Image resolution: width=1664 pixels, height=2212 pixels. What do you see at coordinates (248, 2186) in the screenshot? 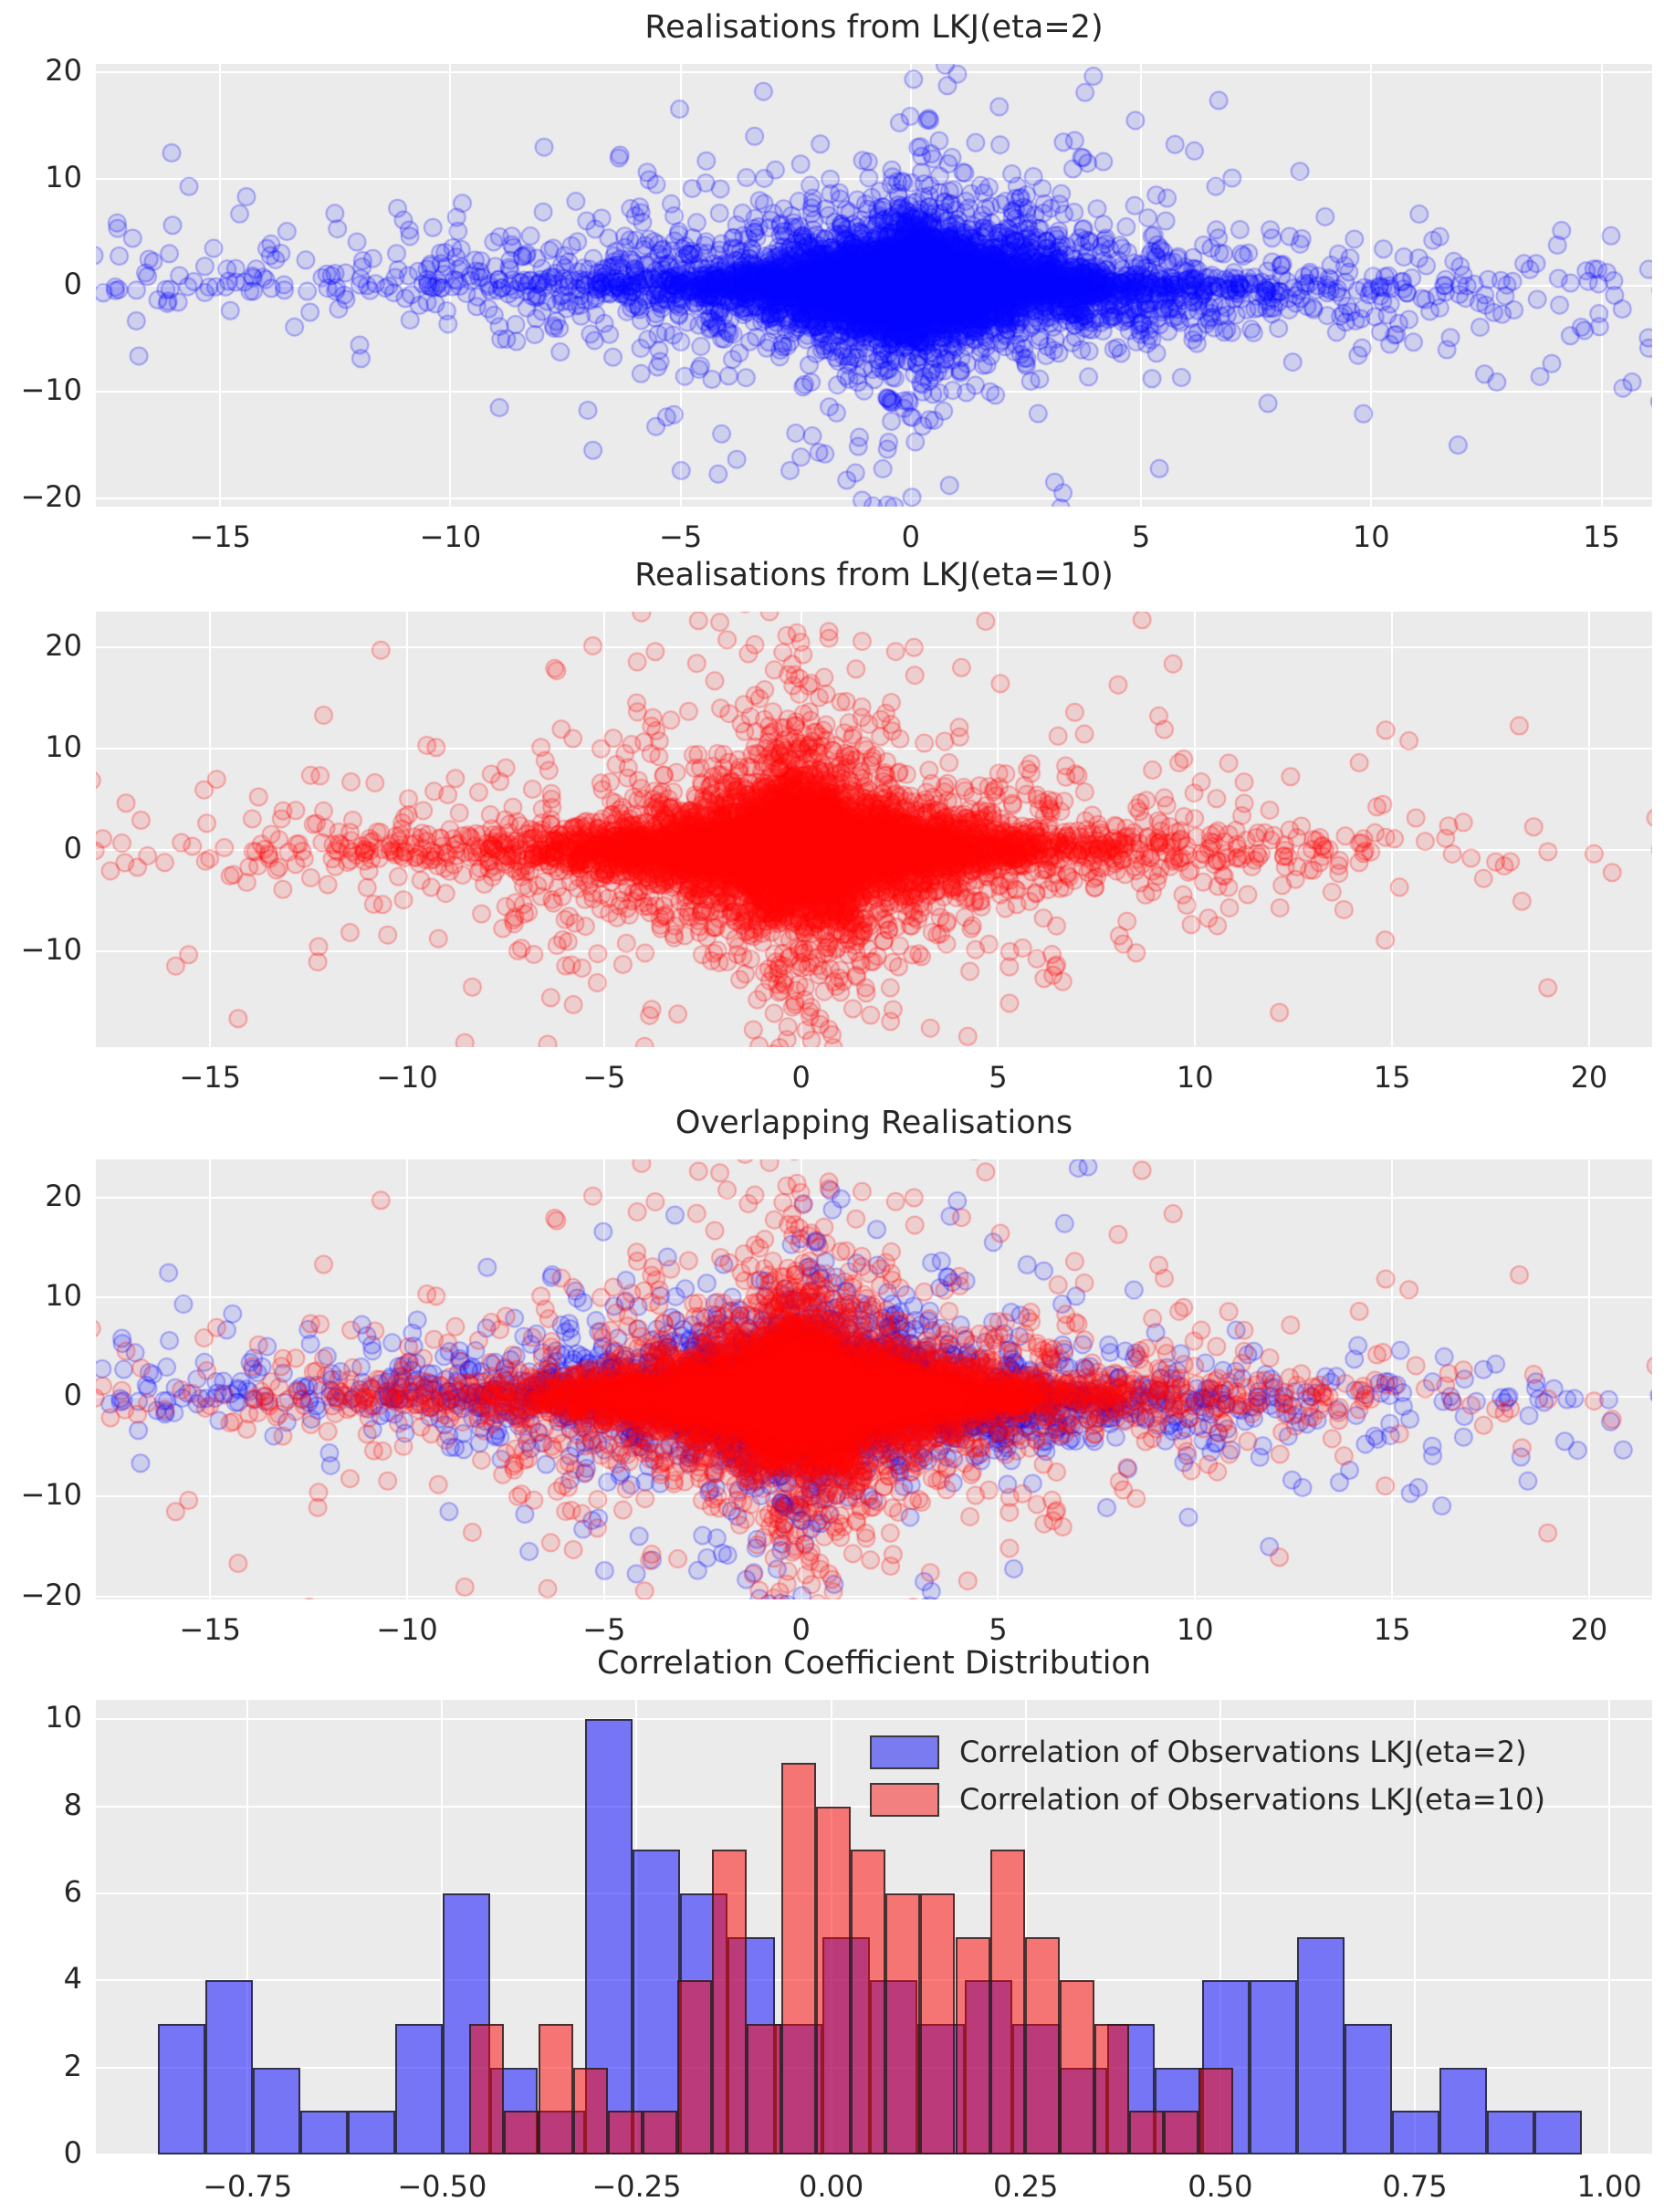
I see `x-tick-label: −0.75` at bounding box center [248, 2186].